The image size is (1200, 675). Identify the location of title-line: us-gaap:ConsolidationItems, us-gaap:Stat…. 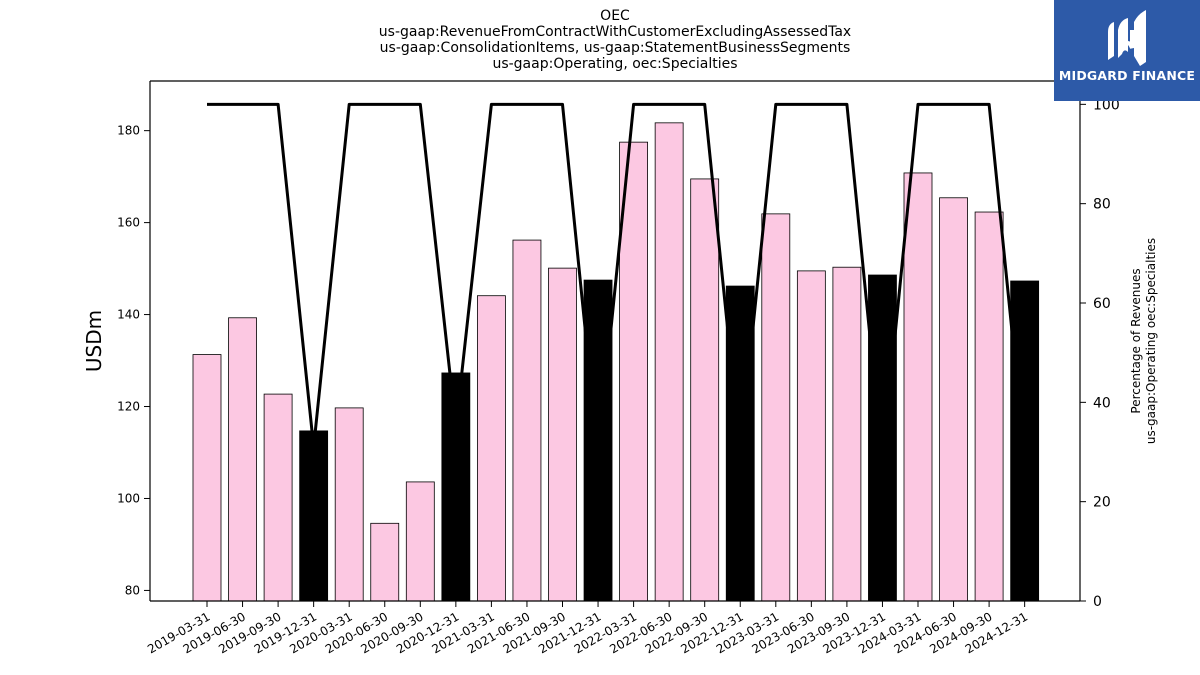
(615, 48).